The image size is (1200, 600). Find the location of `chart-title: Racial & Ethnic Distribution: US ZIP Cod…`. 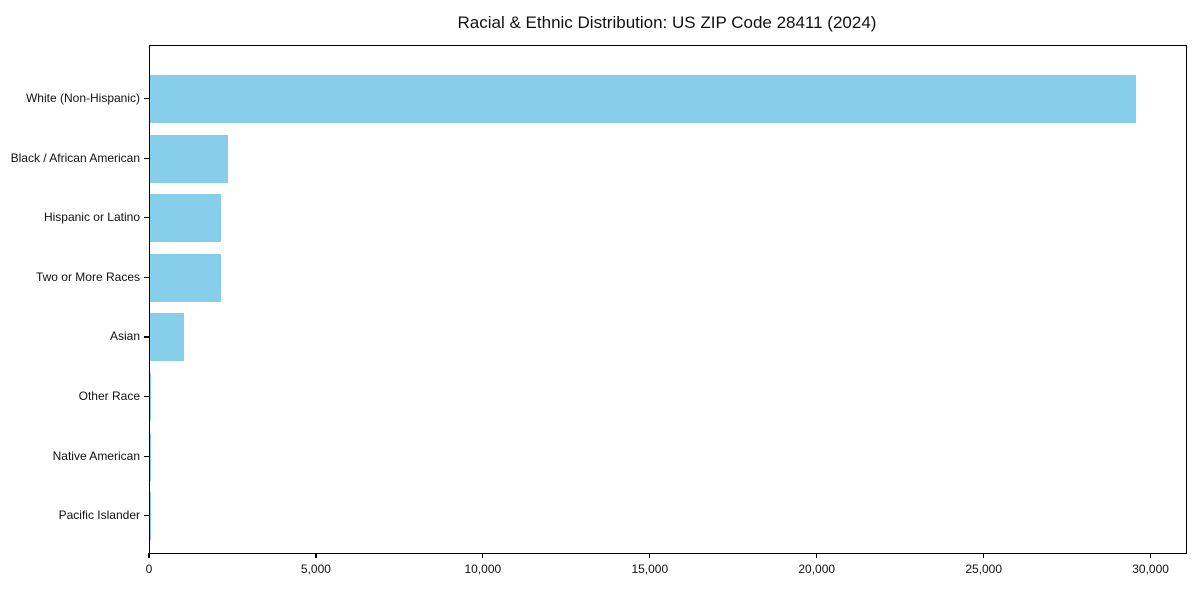

chart-title: Racial & Ethnic Distribution: US ZIP Cod… is located at coordinates (667, 22).